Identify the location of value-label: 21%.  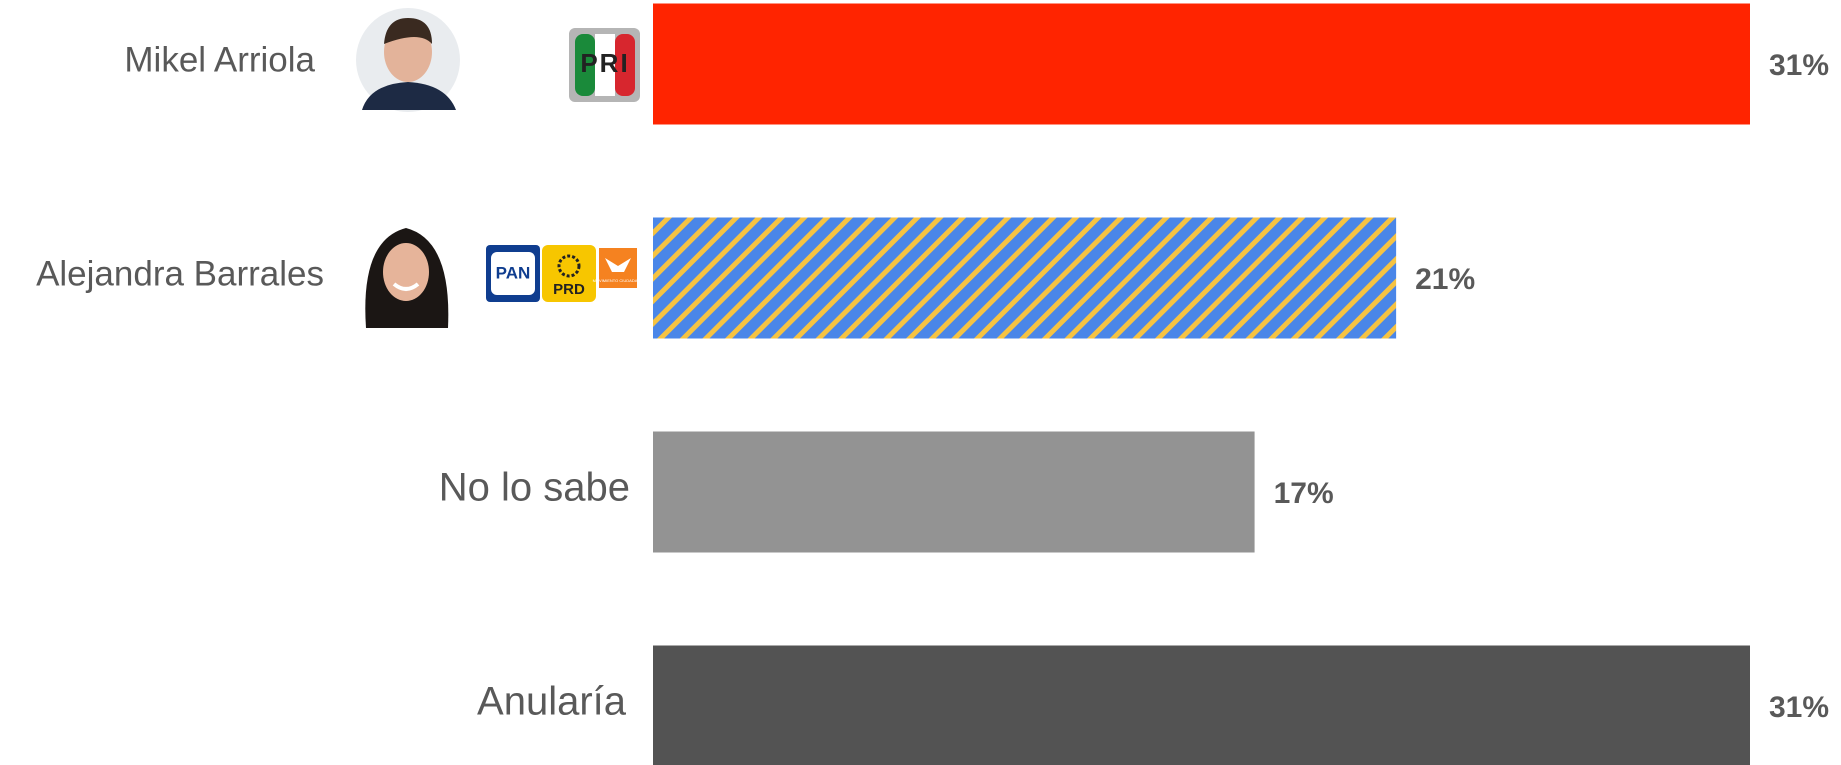
(1445, 279).